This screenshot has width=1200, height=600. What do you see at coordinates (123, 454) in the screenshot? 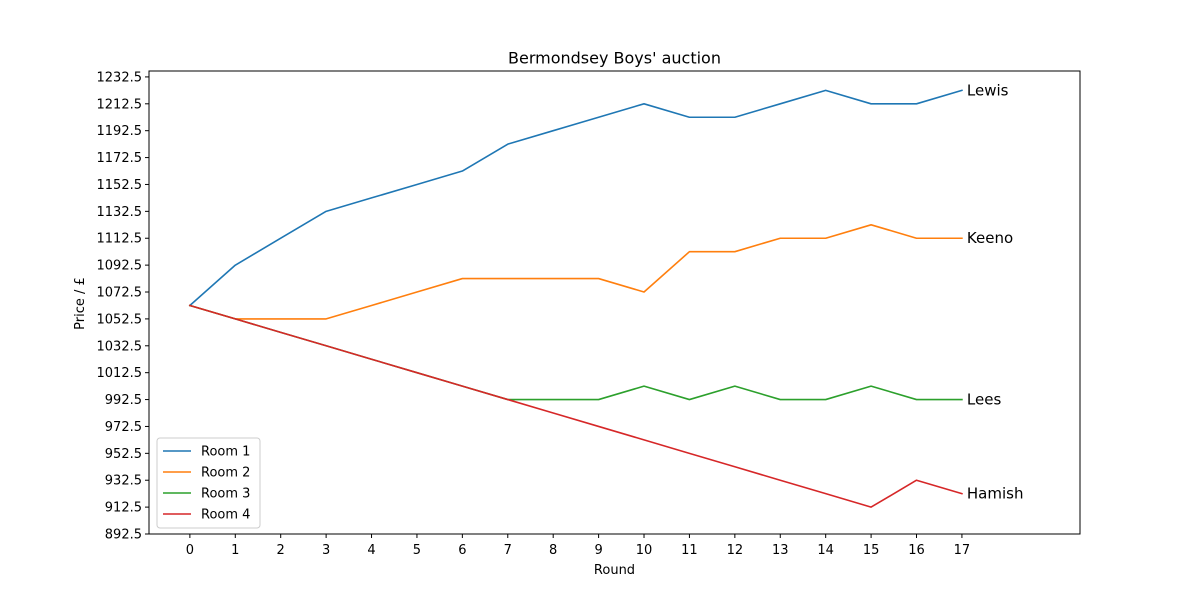
I see `y-tick-label: 952.5` at bounding box center [123, 454].